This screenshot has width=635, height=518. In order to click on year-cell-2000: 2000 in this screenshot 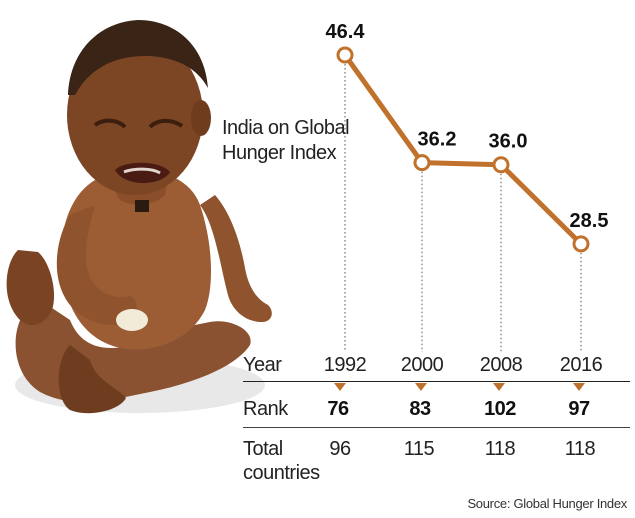, I will do `click(422, 365)`.